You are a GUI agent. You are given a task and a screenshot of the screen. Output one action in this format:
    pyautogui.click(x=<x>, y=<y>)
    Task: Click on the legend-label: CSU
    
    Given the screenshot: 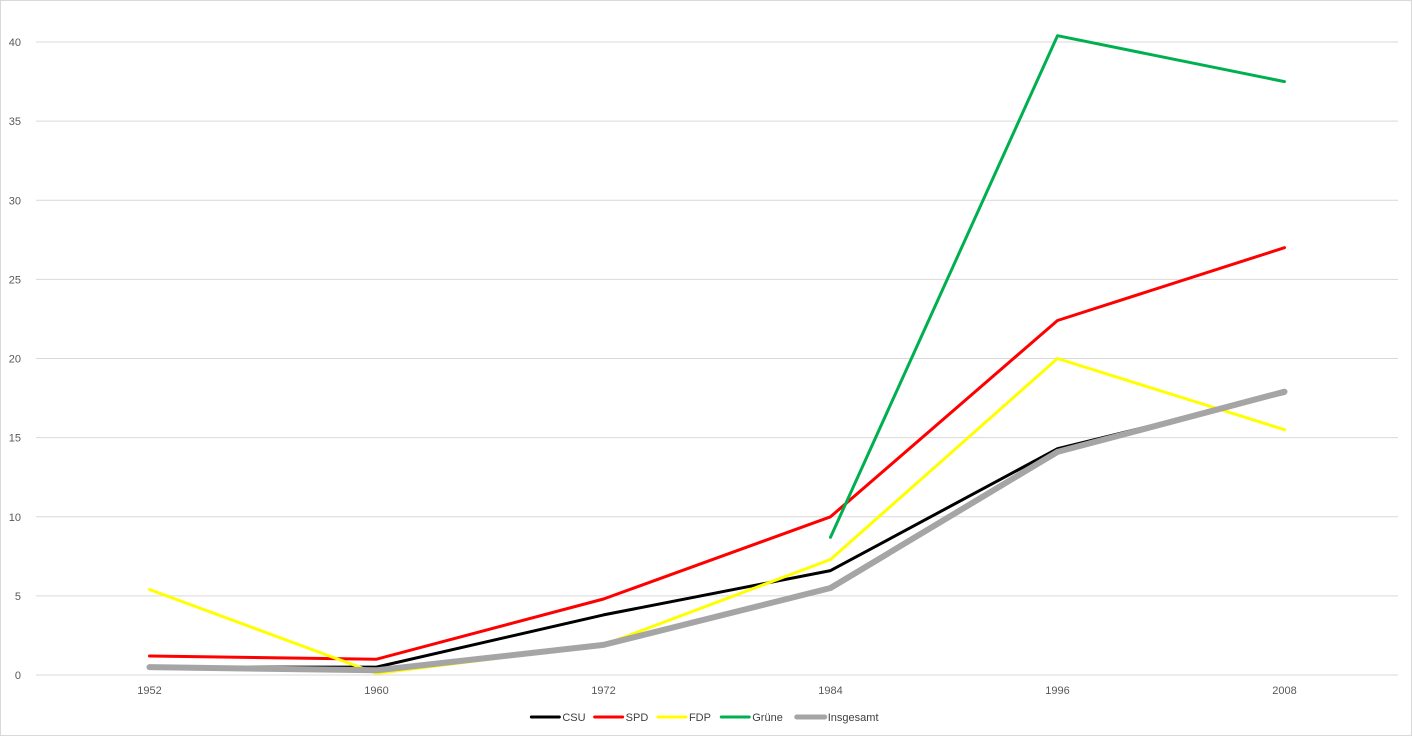 What is the action you would take?
    pyautogui.click(x=573, y=718)
    